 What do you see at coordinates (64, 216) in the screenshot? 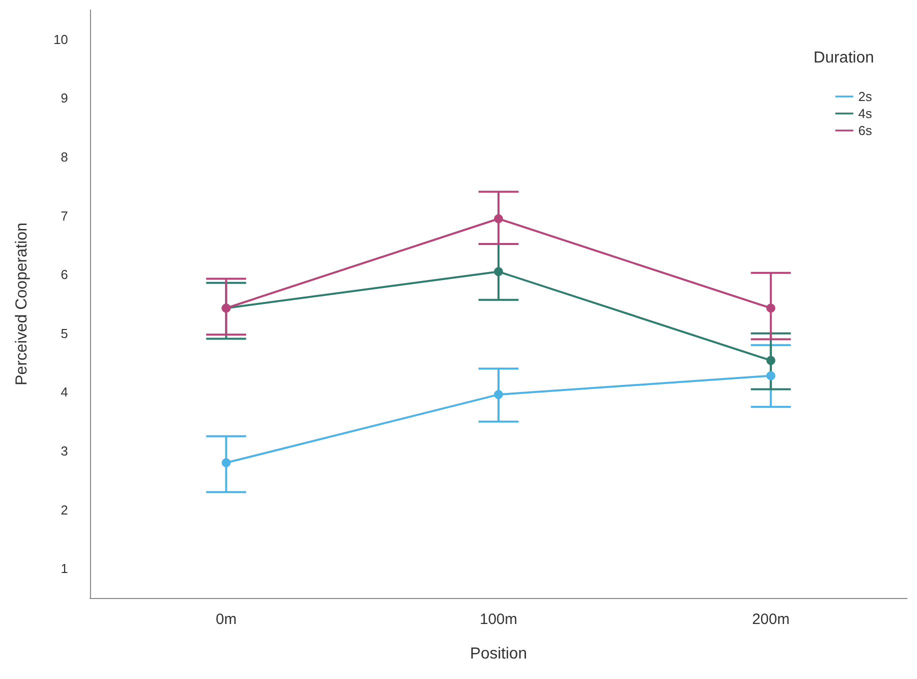
I see `y-tick-label: 7` at bounding box center [64, 216].